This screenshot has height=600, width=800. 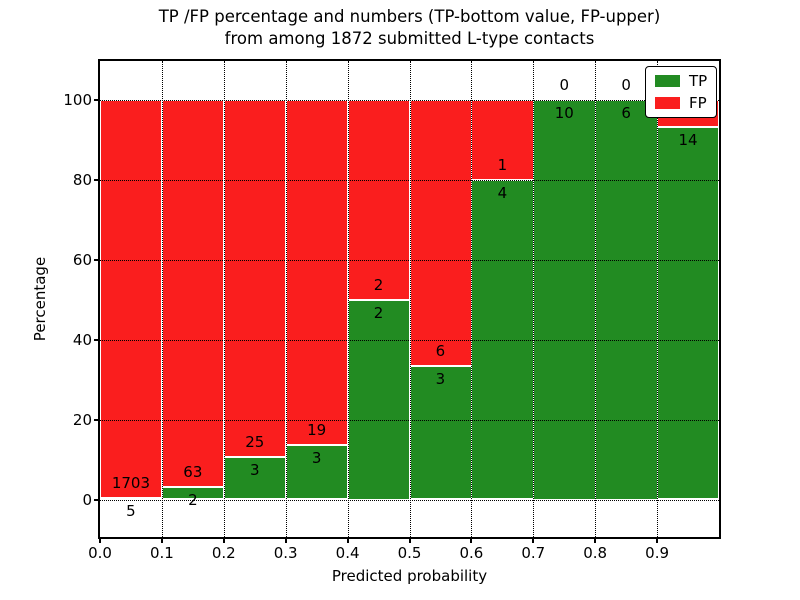 I want to click on legend-item-tp: TP, so click(x=681, y=81).